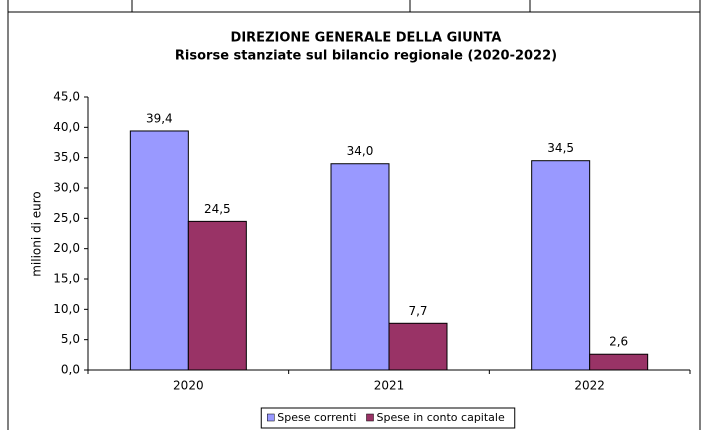 The width and height of the screenshot is (702, 430). Describe the element at coordinates (66, 97) in the screenshot. I see `y-tick-label: 45,0` at that location.